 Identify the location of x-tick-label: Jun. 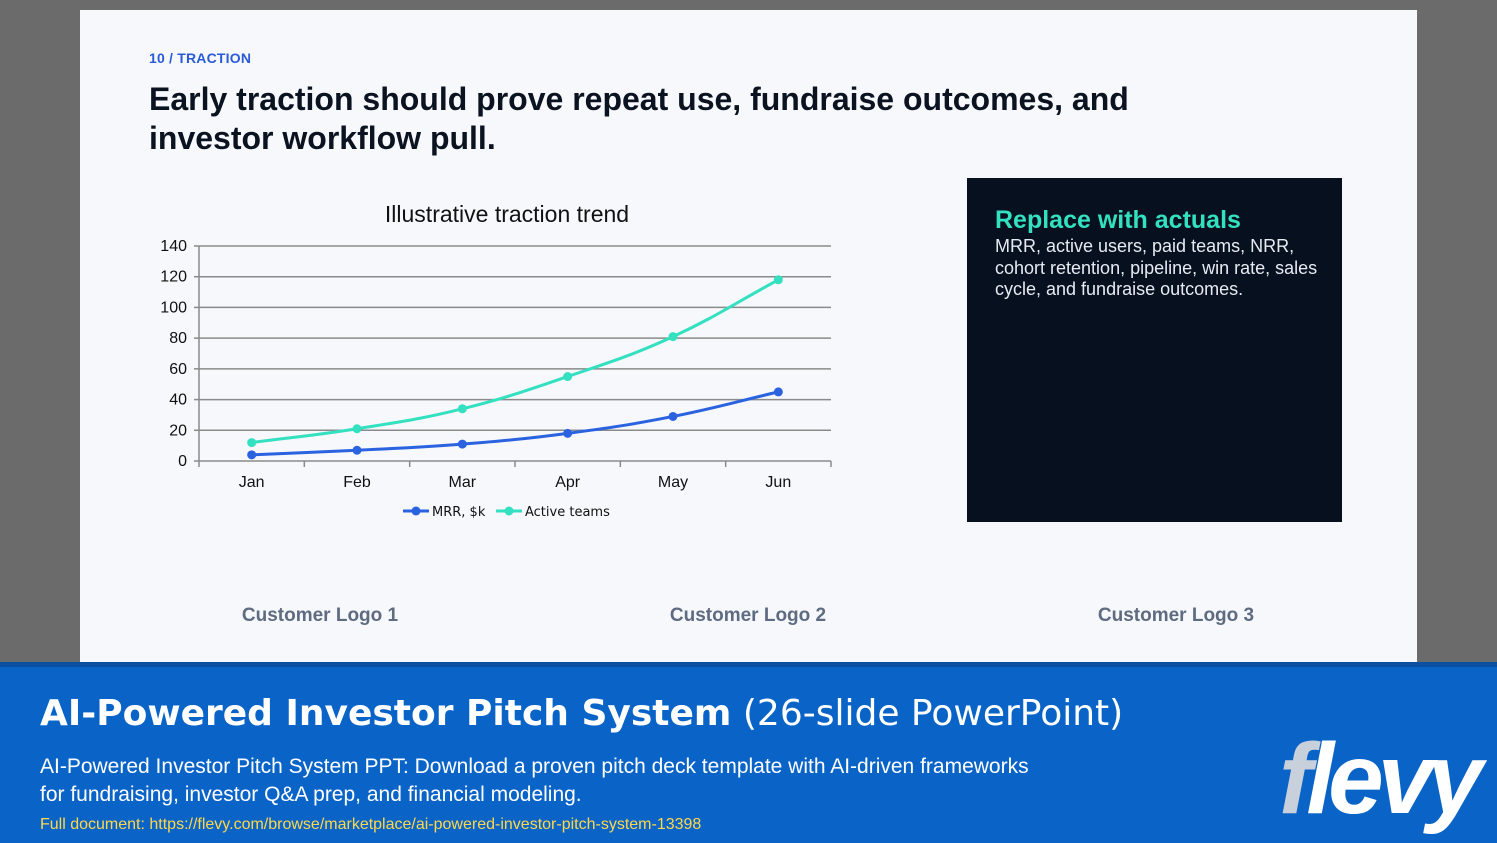
(778, 482).